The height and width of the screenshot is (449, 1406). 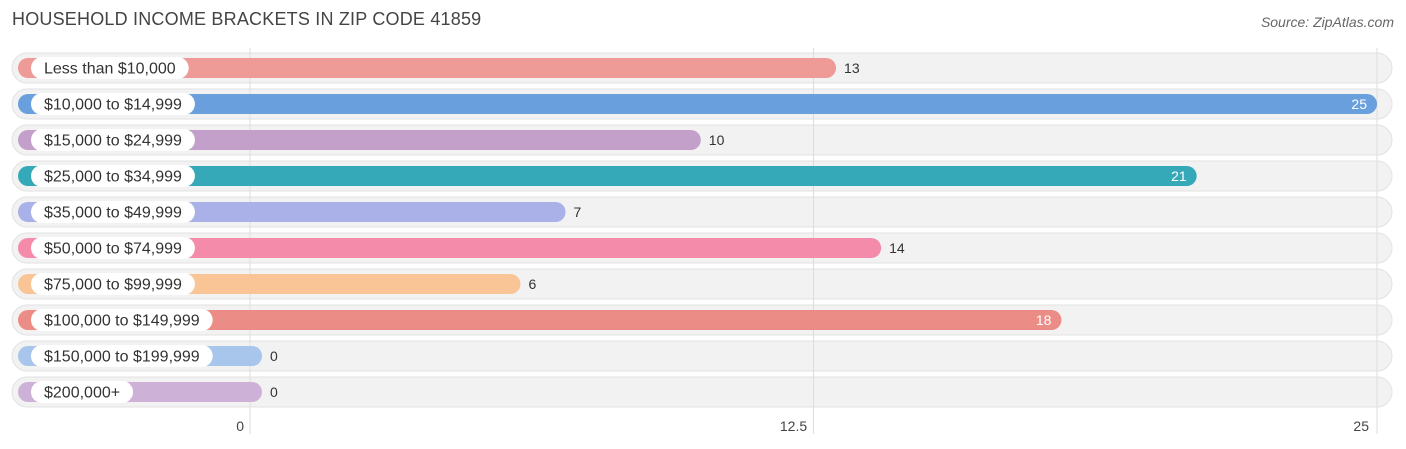 What do you see at coordinates (793, 426) in the screenshot?
I see `x-tick-label: 12.5` at bounding box center [793, 426].